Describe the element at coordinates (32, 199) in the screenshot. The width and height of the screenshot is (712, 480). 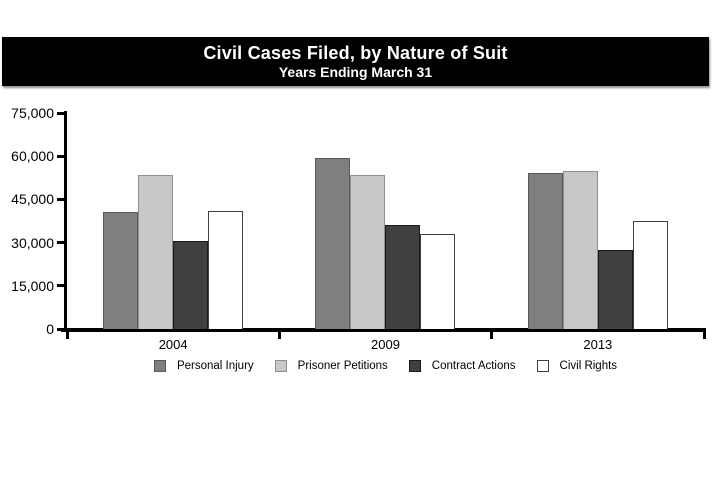
I see `y-axis-label: 45,000` at that location.